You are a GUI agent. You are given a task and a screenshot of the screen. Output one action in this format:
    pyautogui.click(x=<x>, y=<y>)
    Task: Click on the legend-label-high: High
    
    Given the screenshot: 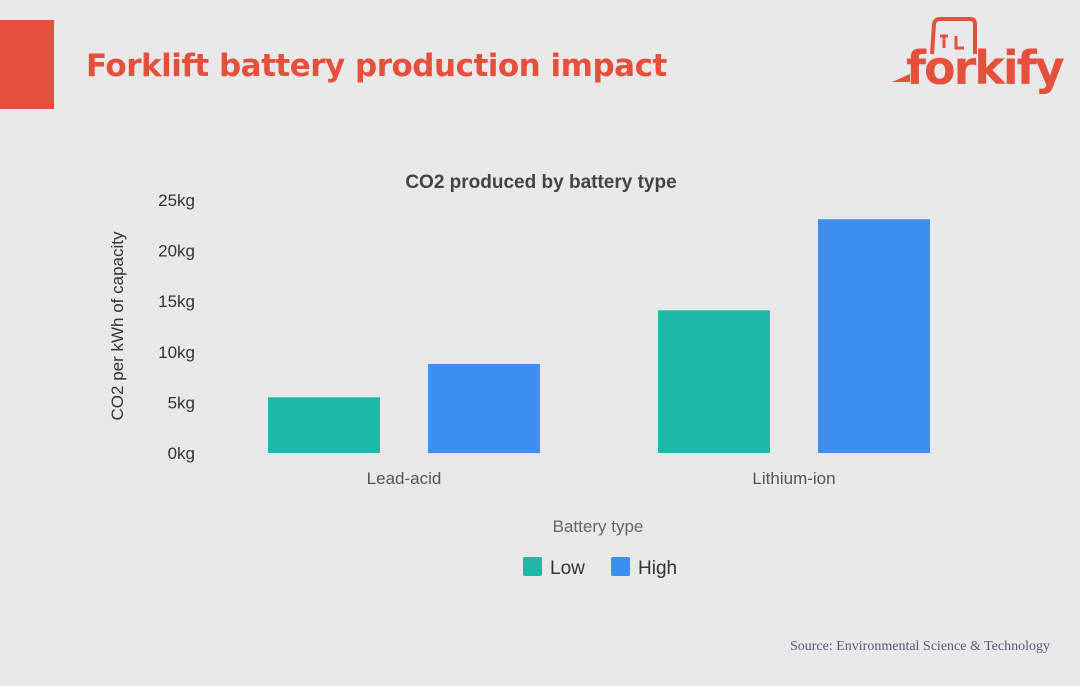 What is the action you would take?
    pyautogui.click(x=657, y=568)
    